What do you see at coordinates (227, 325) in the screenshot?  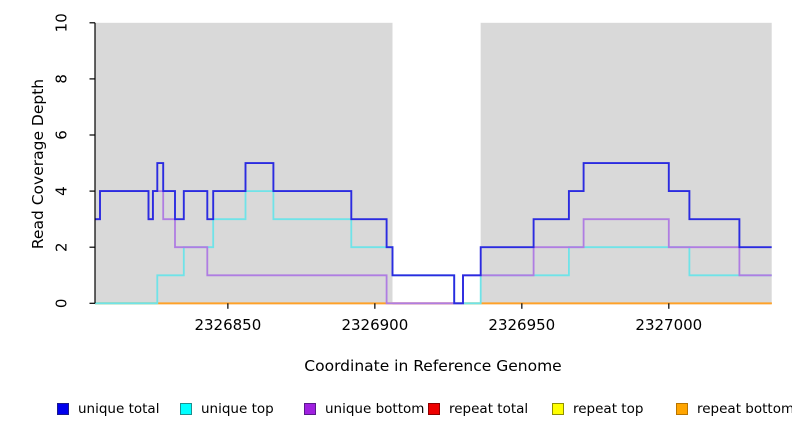 I see `x-tick-label: 2326850` at bounding box center [227, 325].